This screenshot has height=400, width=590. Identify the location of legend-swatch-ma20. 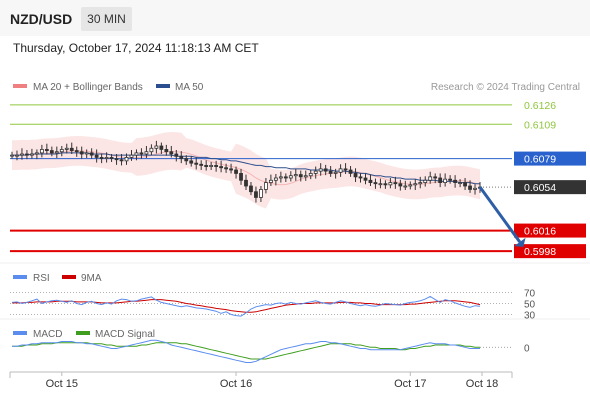
(20, 86).